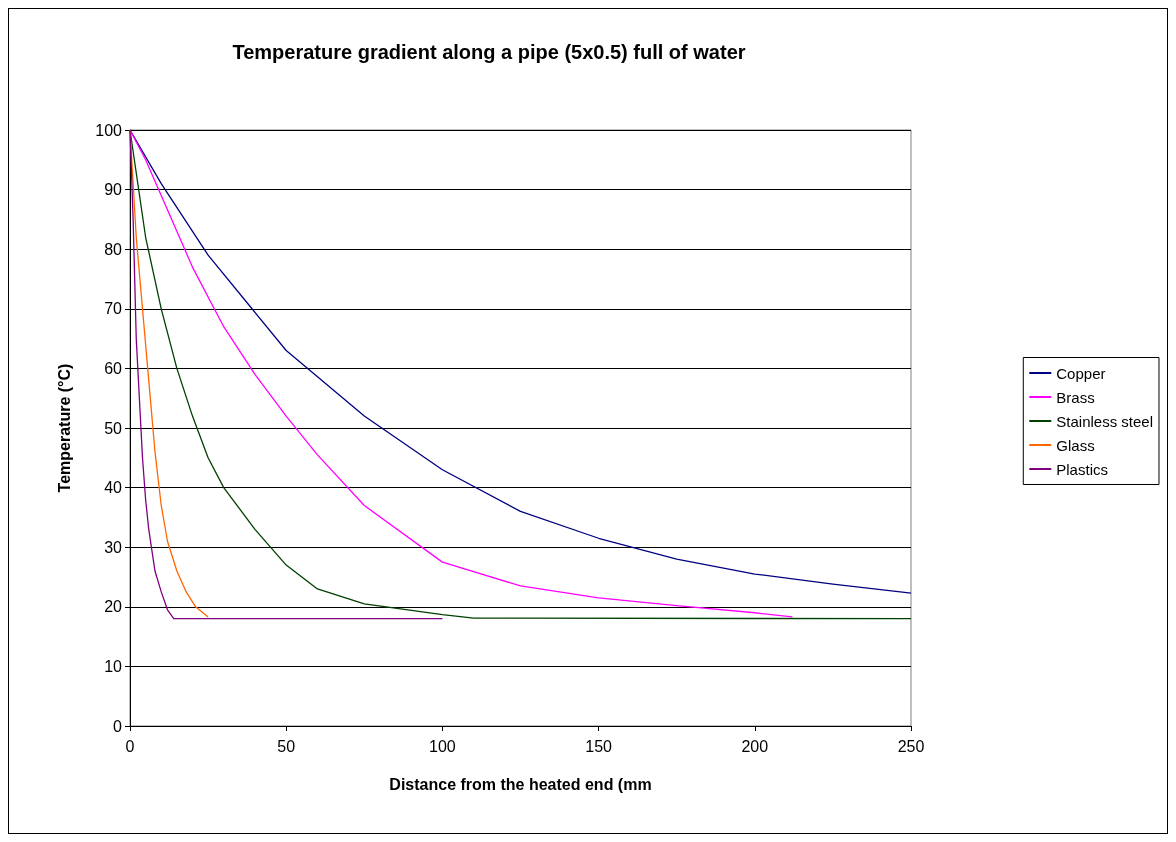  Describe the element at coordinates (113, 190) in the screenshot. I see `y-tick-label: 90` at that location.